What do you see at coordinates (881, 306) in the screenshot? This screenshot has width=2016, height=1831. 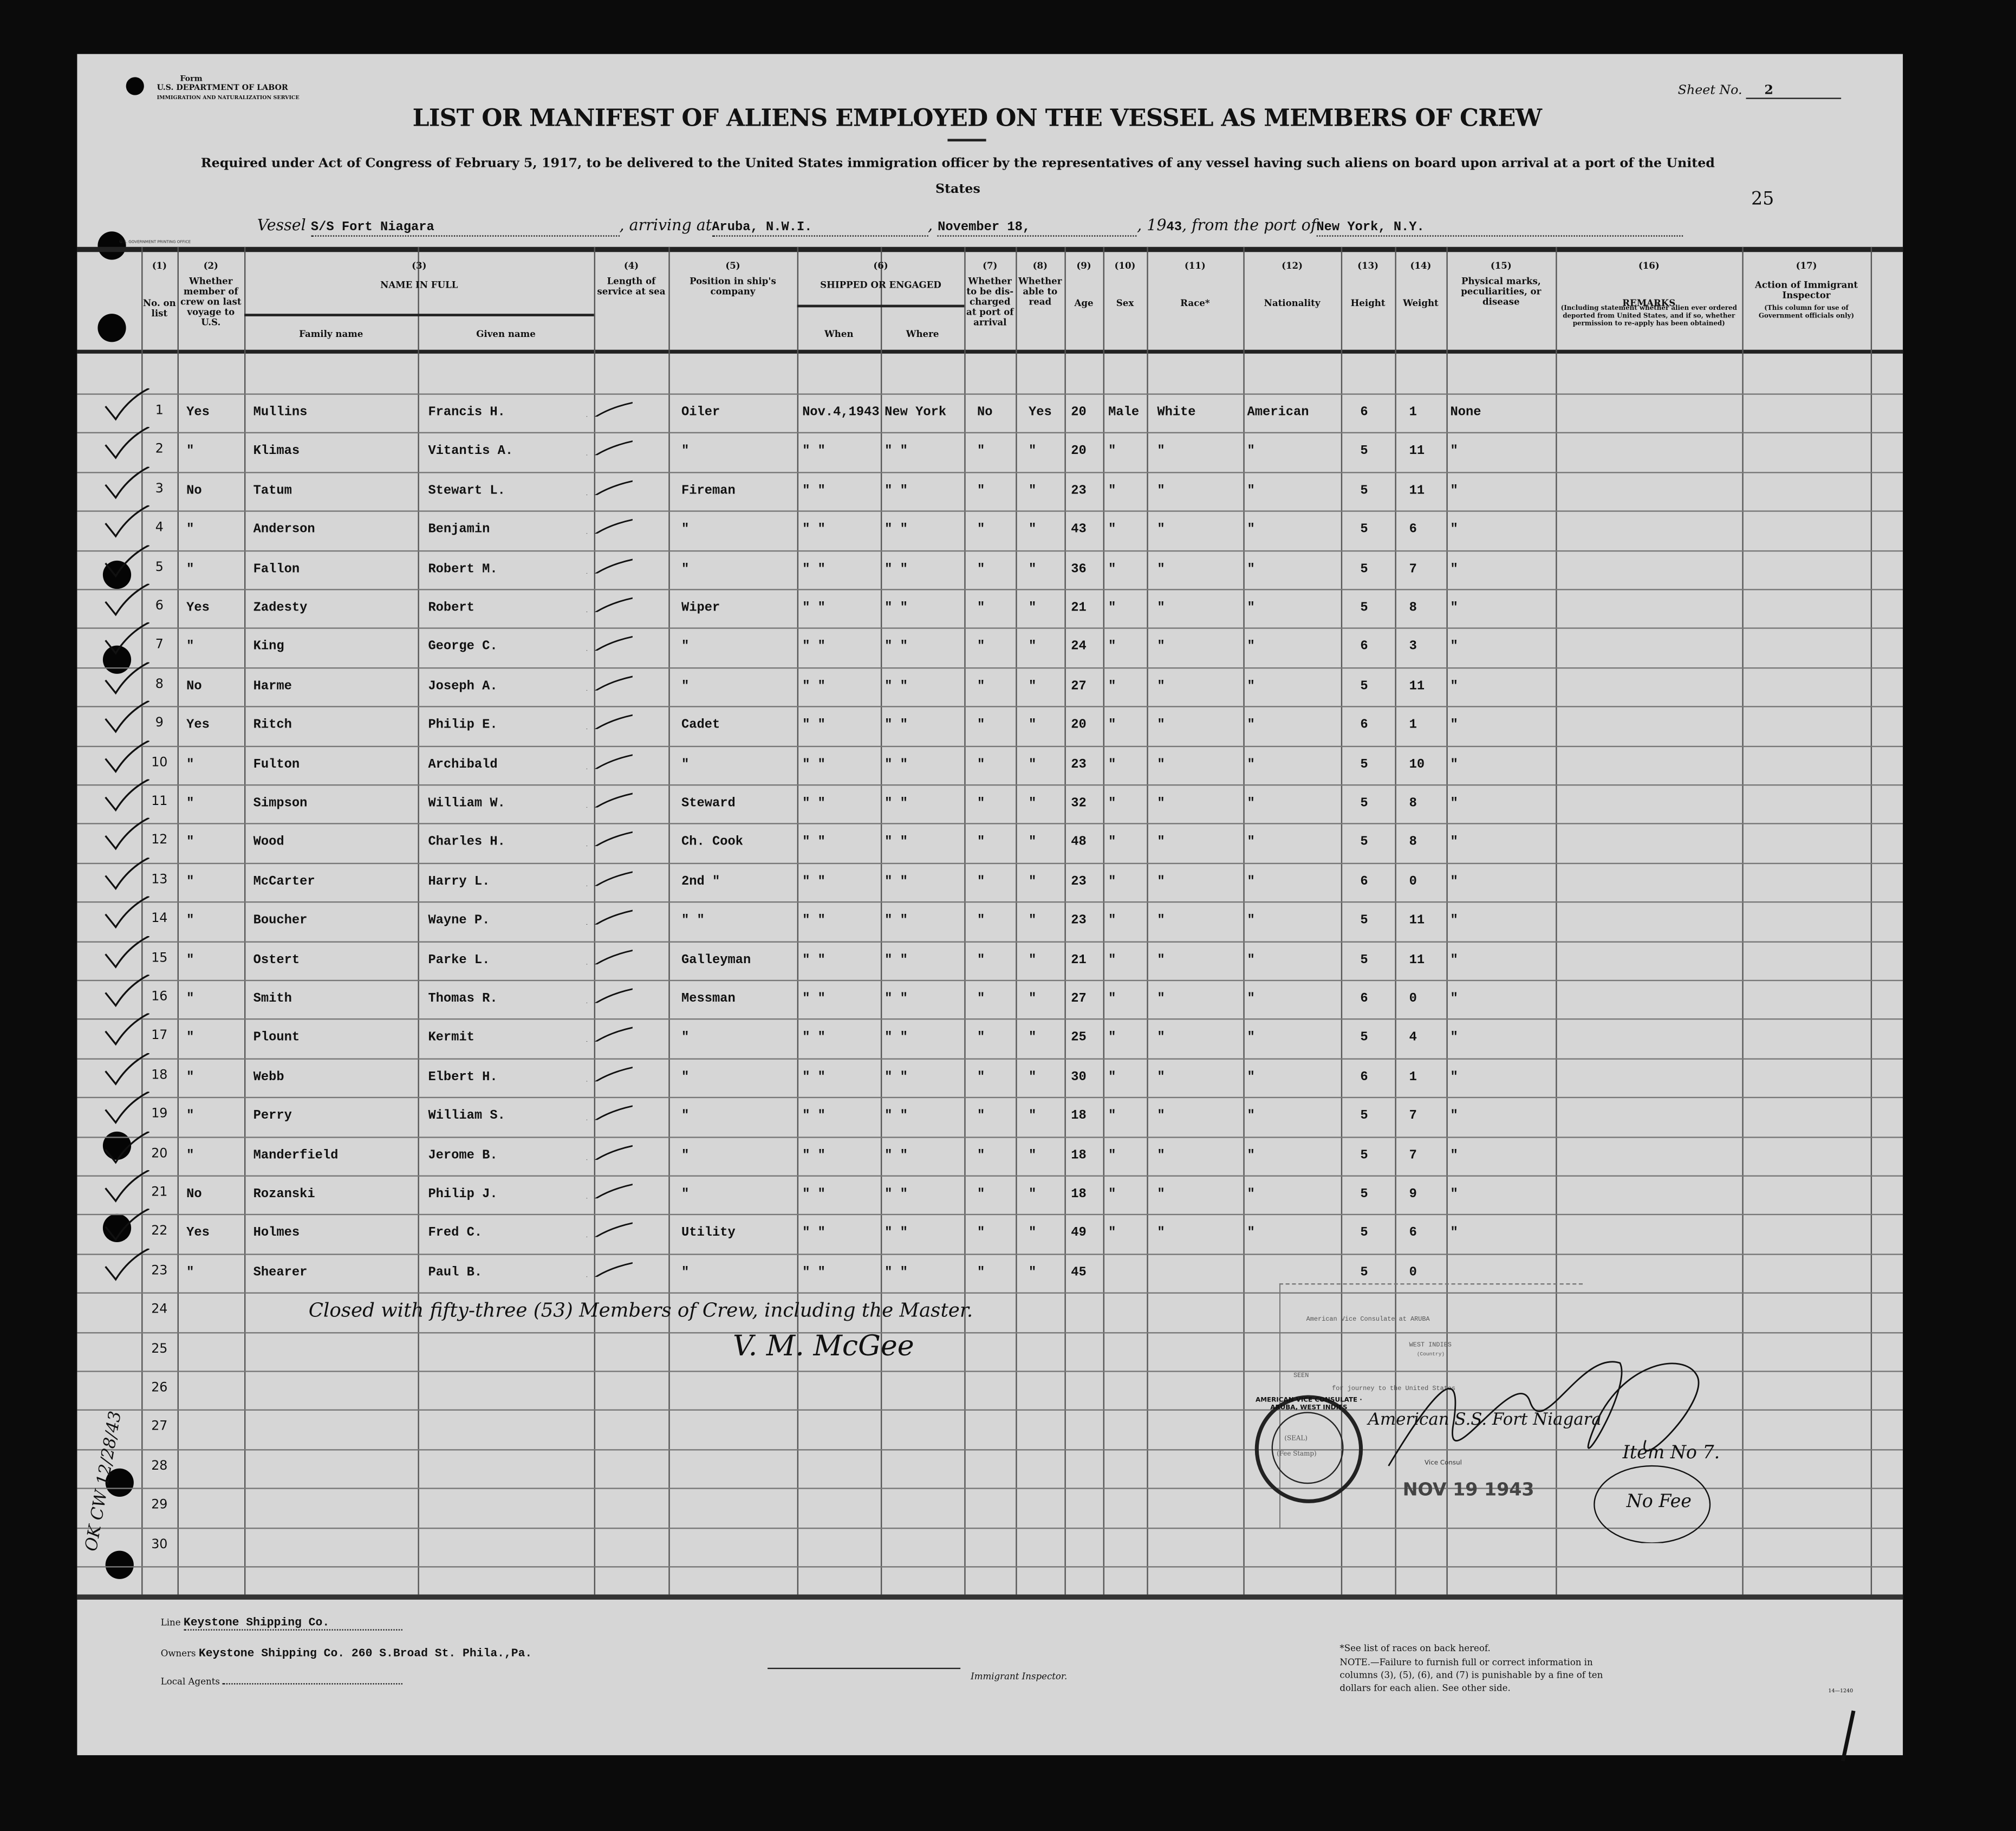 I see `shipped-subheader-rule` at bounding box center [881, 306].